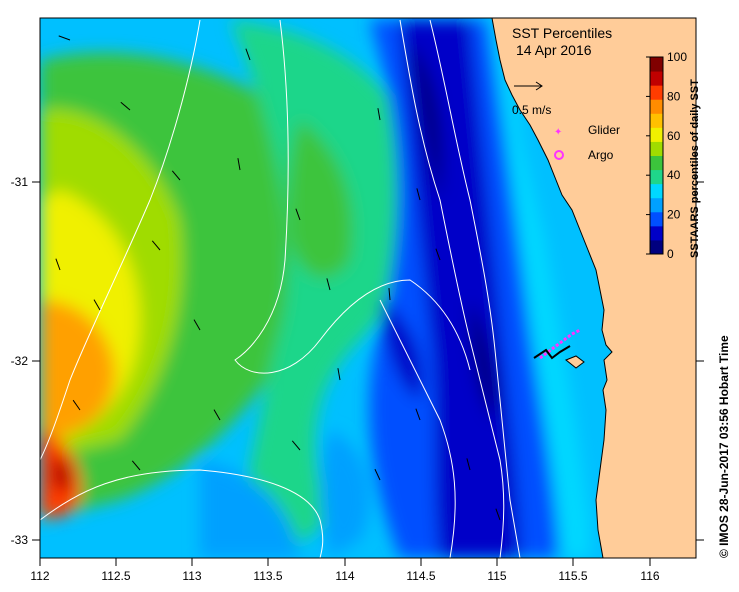 This screenshot has width=739, height=592. Describe the element at coordinates (677, 57) in the screenshot. I see `colorbar-tick-label: 100` at that location.